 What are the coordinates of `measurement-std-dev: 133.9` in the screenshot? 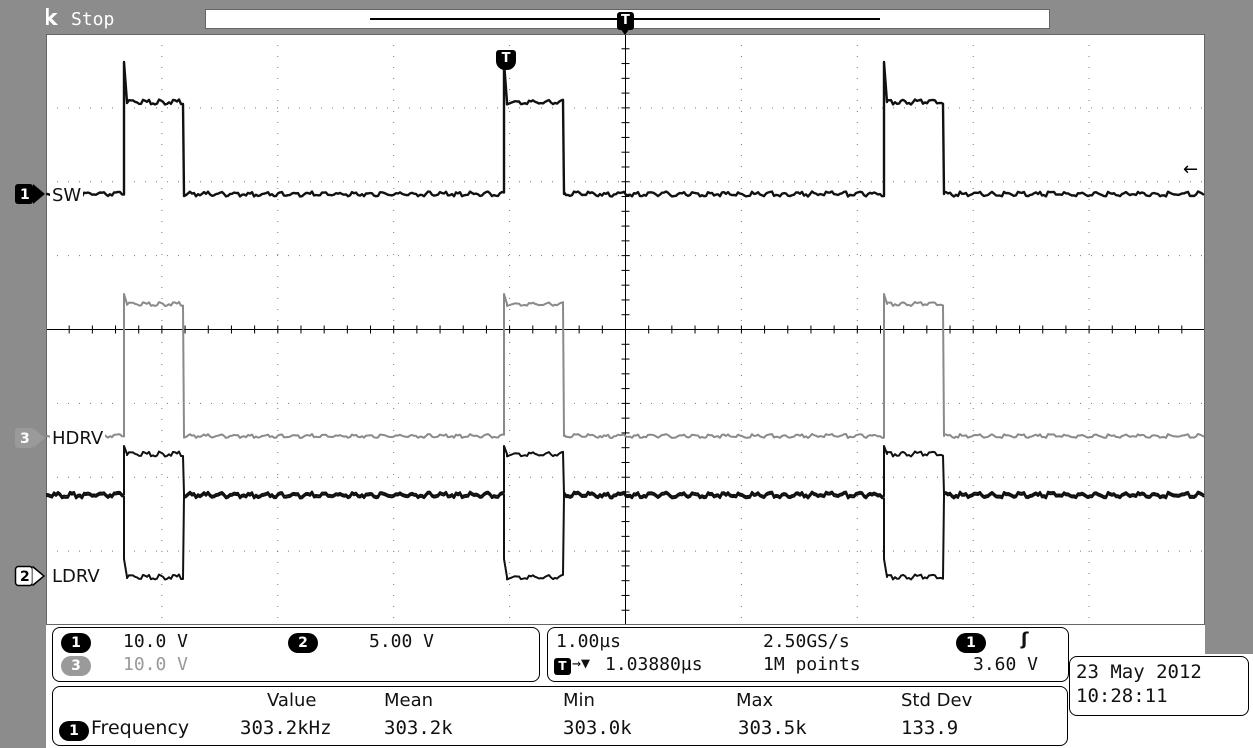 It's located at (930, 728).